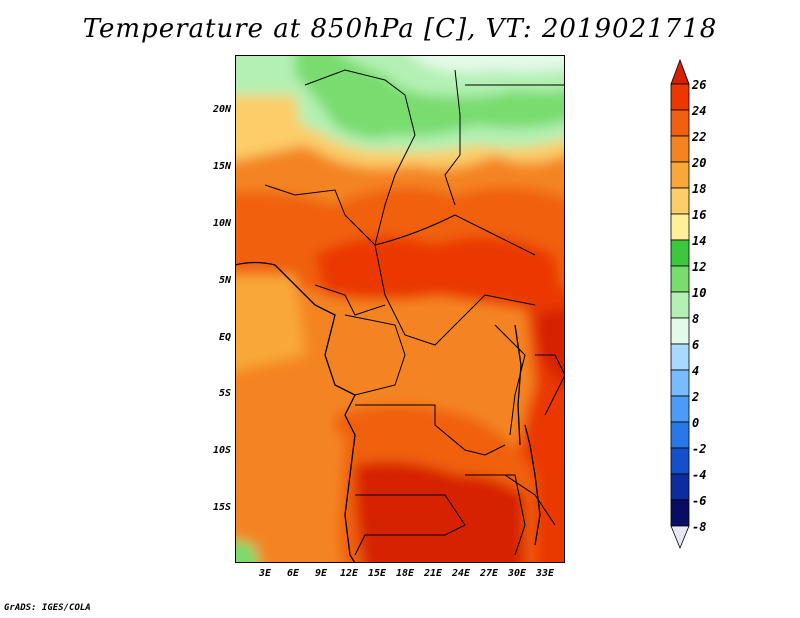 Image resolution: width=800 pixels, height=618 pixels. What do you see at coordinates (696, 371) in the screenshot?
I see `colorbar-label-4: 4` at bounding box center [696, 371].